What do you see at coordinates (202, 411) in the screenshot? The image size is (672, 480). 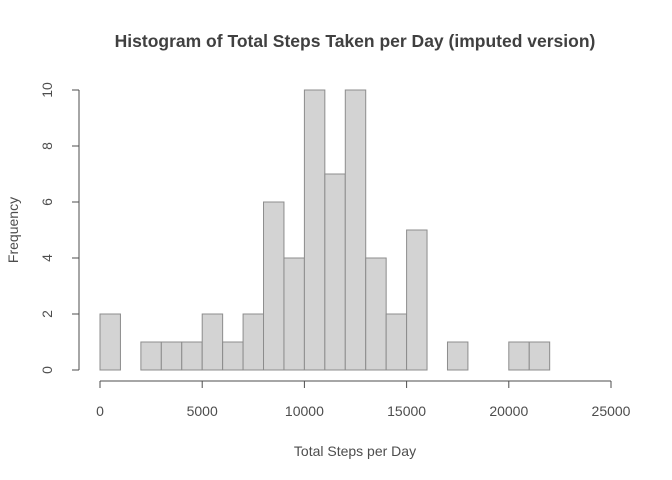 I see `x-tick-label: 5000` at bounding box center [202, 411].